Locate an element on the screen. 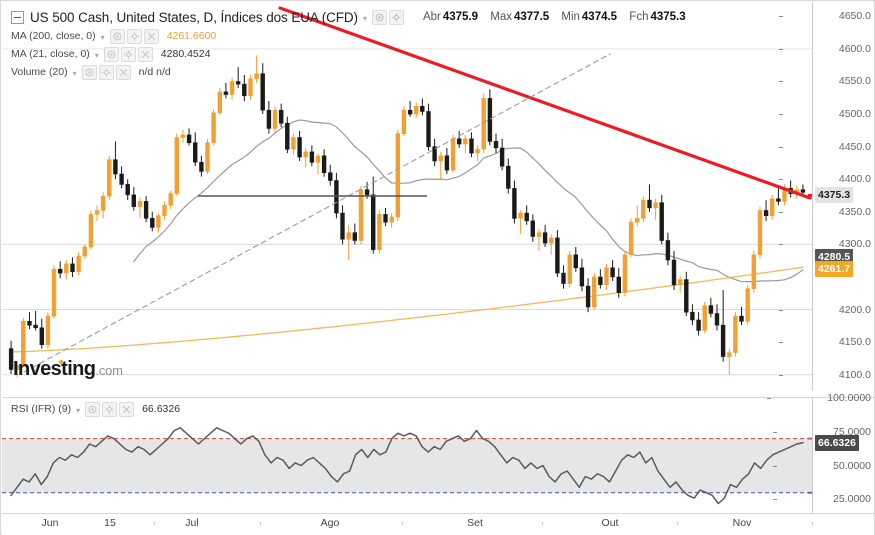  investing-watermark: Investing.com is located at coordinates (68, 369).